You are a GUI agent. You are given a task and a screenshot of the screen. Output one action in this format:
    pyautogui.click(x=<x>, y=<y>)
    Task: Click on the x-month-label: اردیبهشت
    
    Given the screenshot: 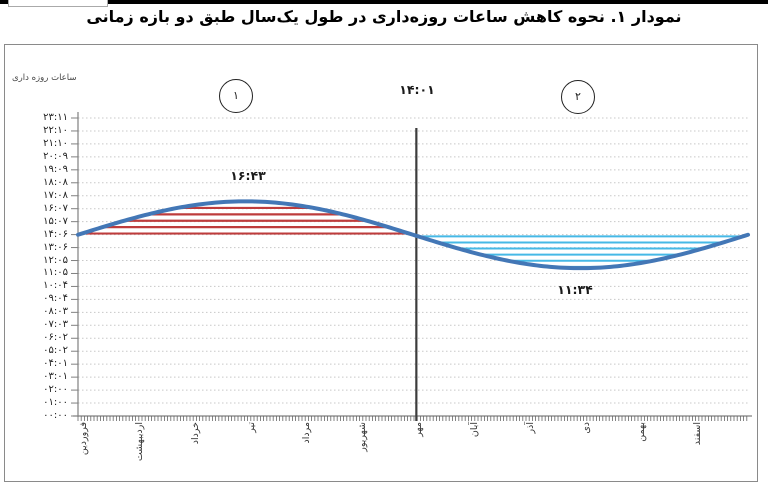 What is the action you would take?
    pyautogui.click(x=139, y=442)
    